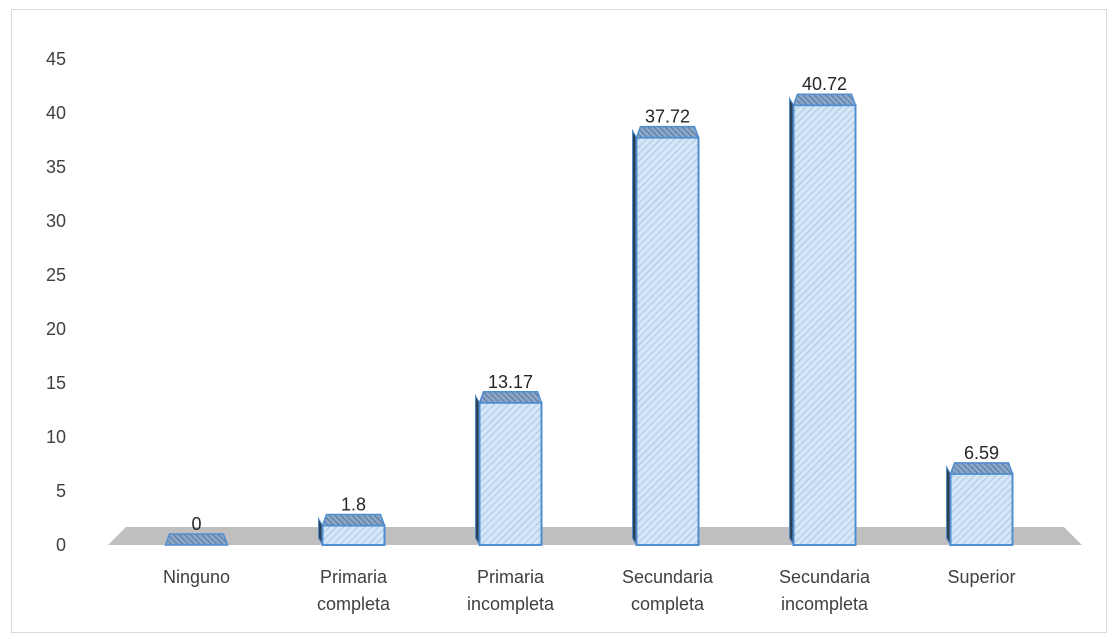 The image size is (1118, 643). Describe the element at coordinates (56, 167) in the screenshot. I see `y-tick-label: 35` at that location.